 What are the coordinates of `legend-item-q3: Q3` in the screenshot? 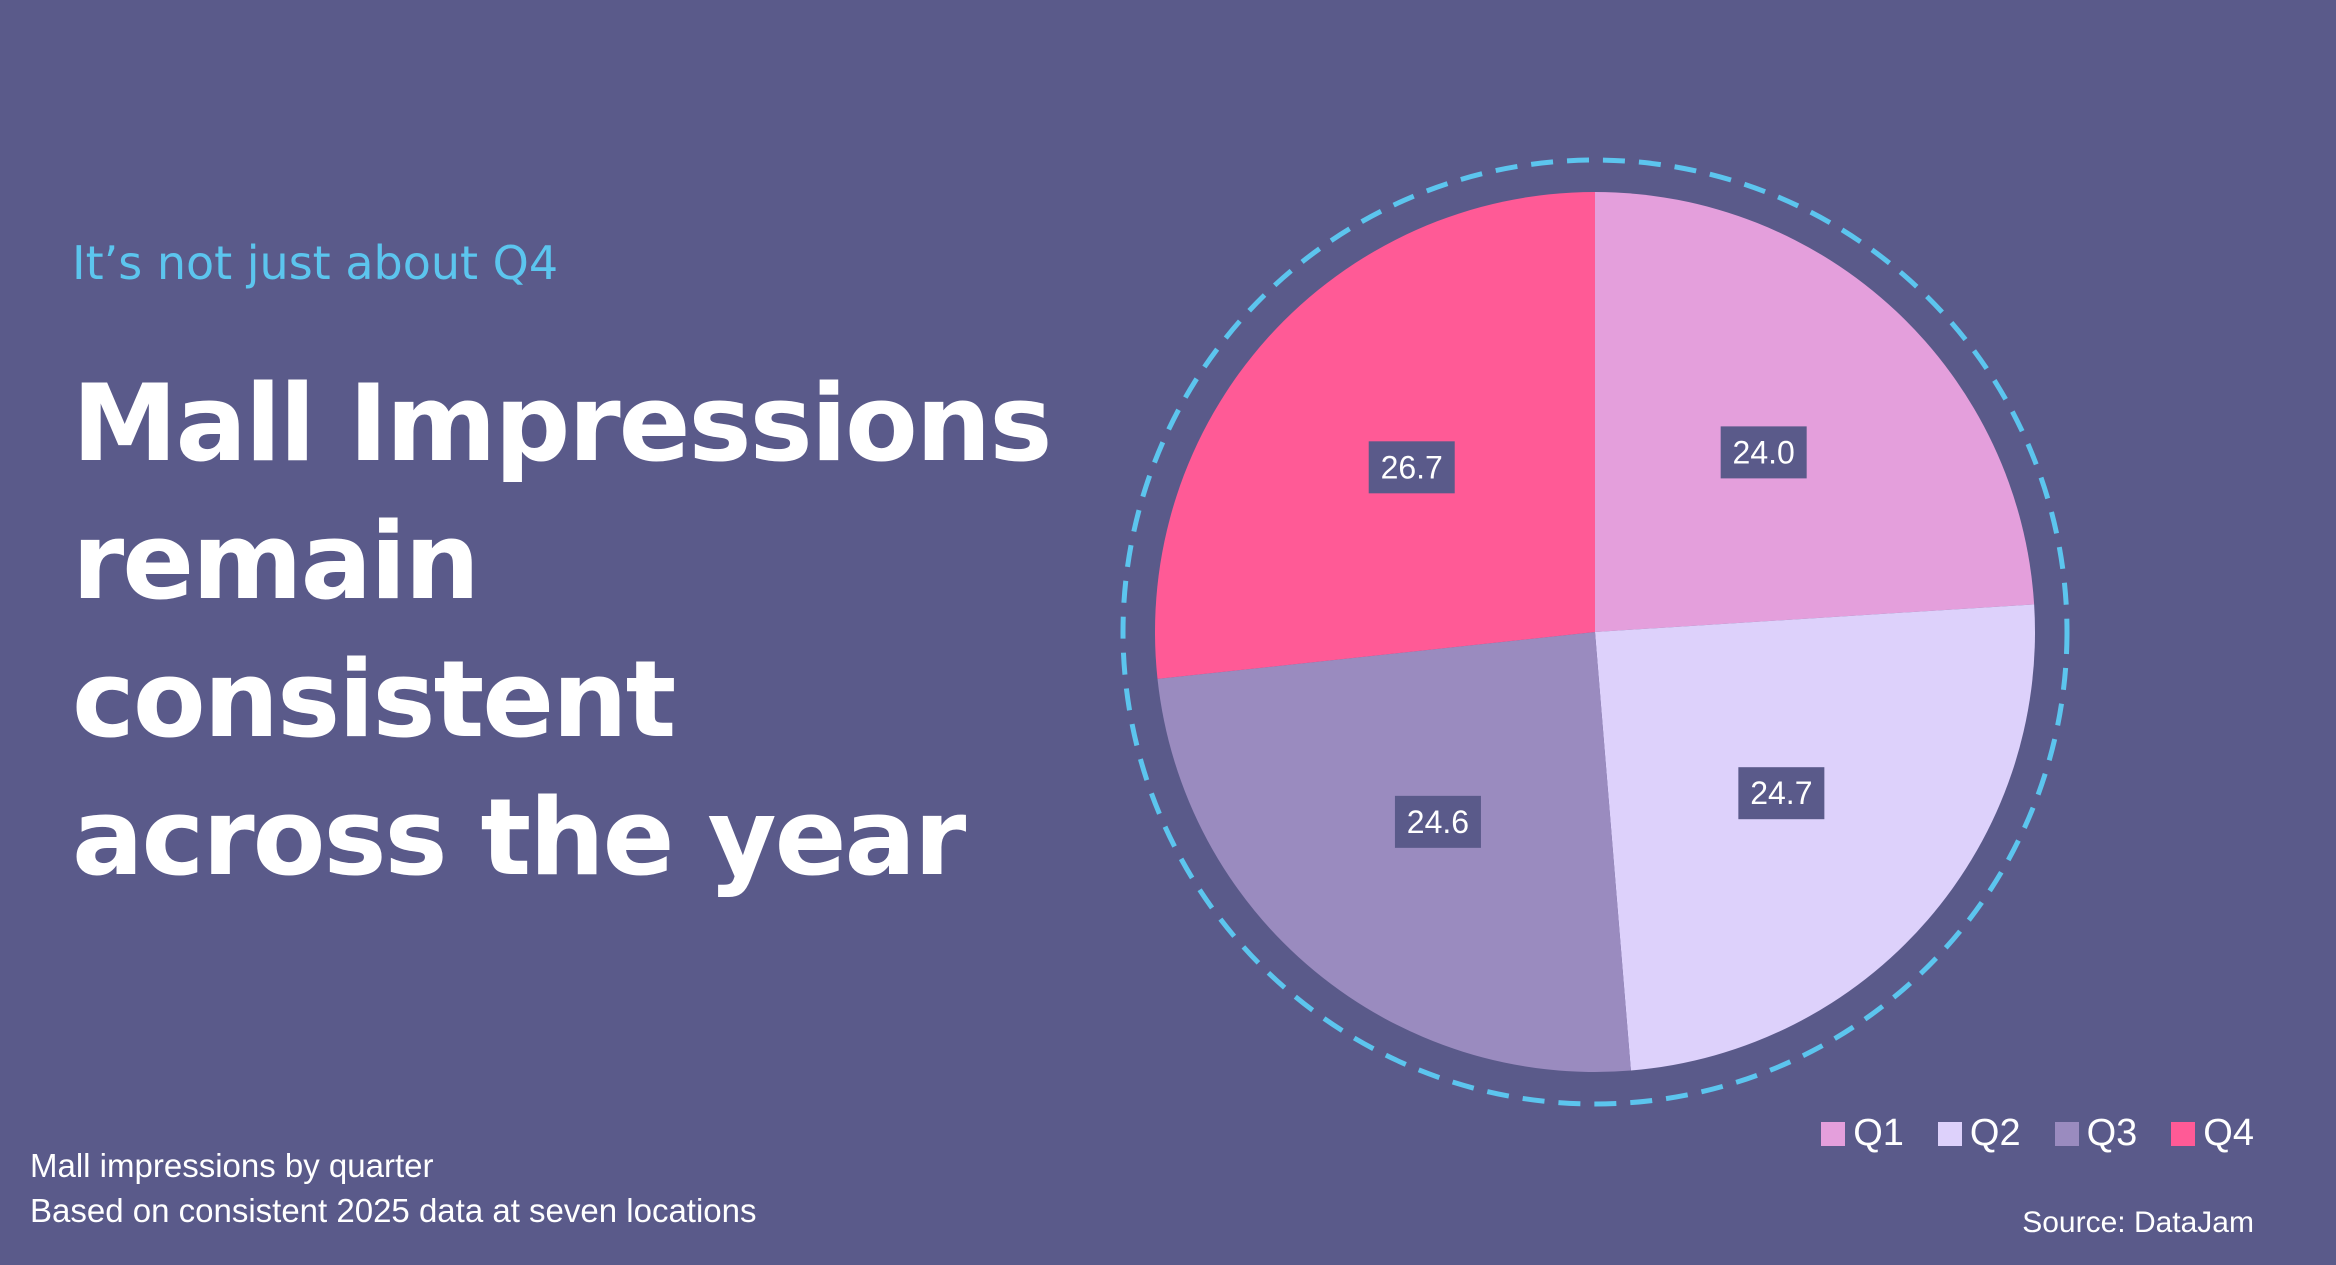 It's located at (2096, 1133).